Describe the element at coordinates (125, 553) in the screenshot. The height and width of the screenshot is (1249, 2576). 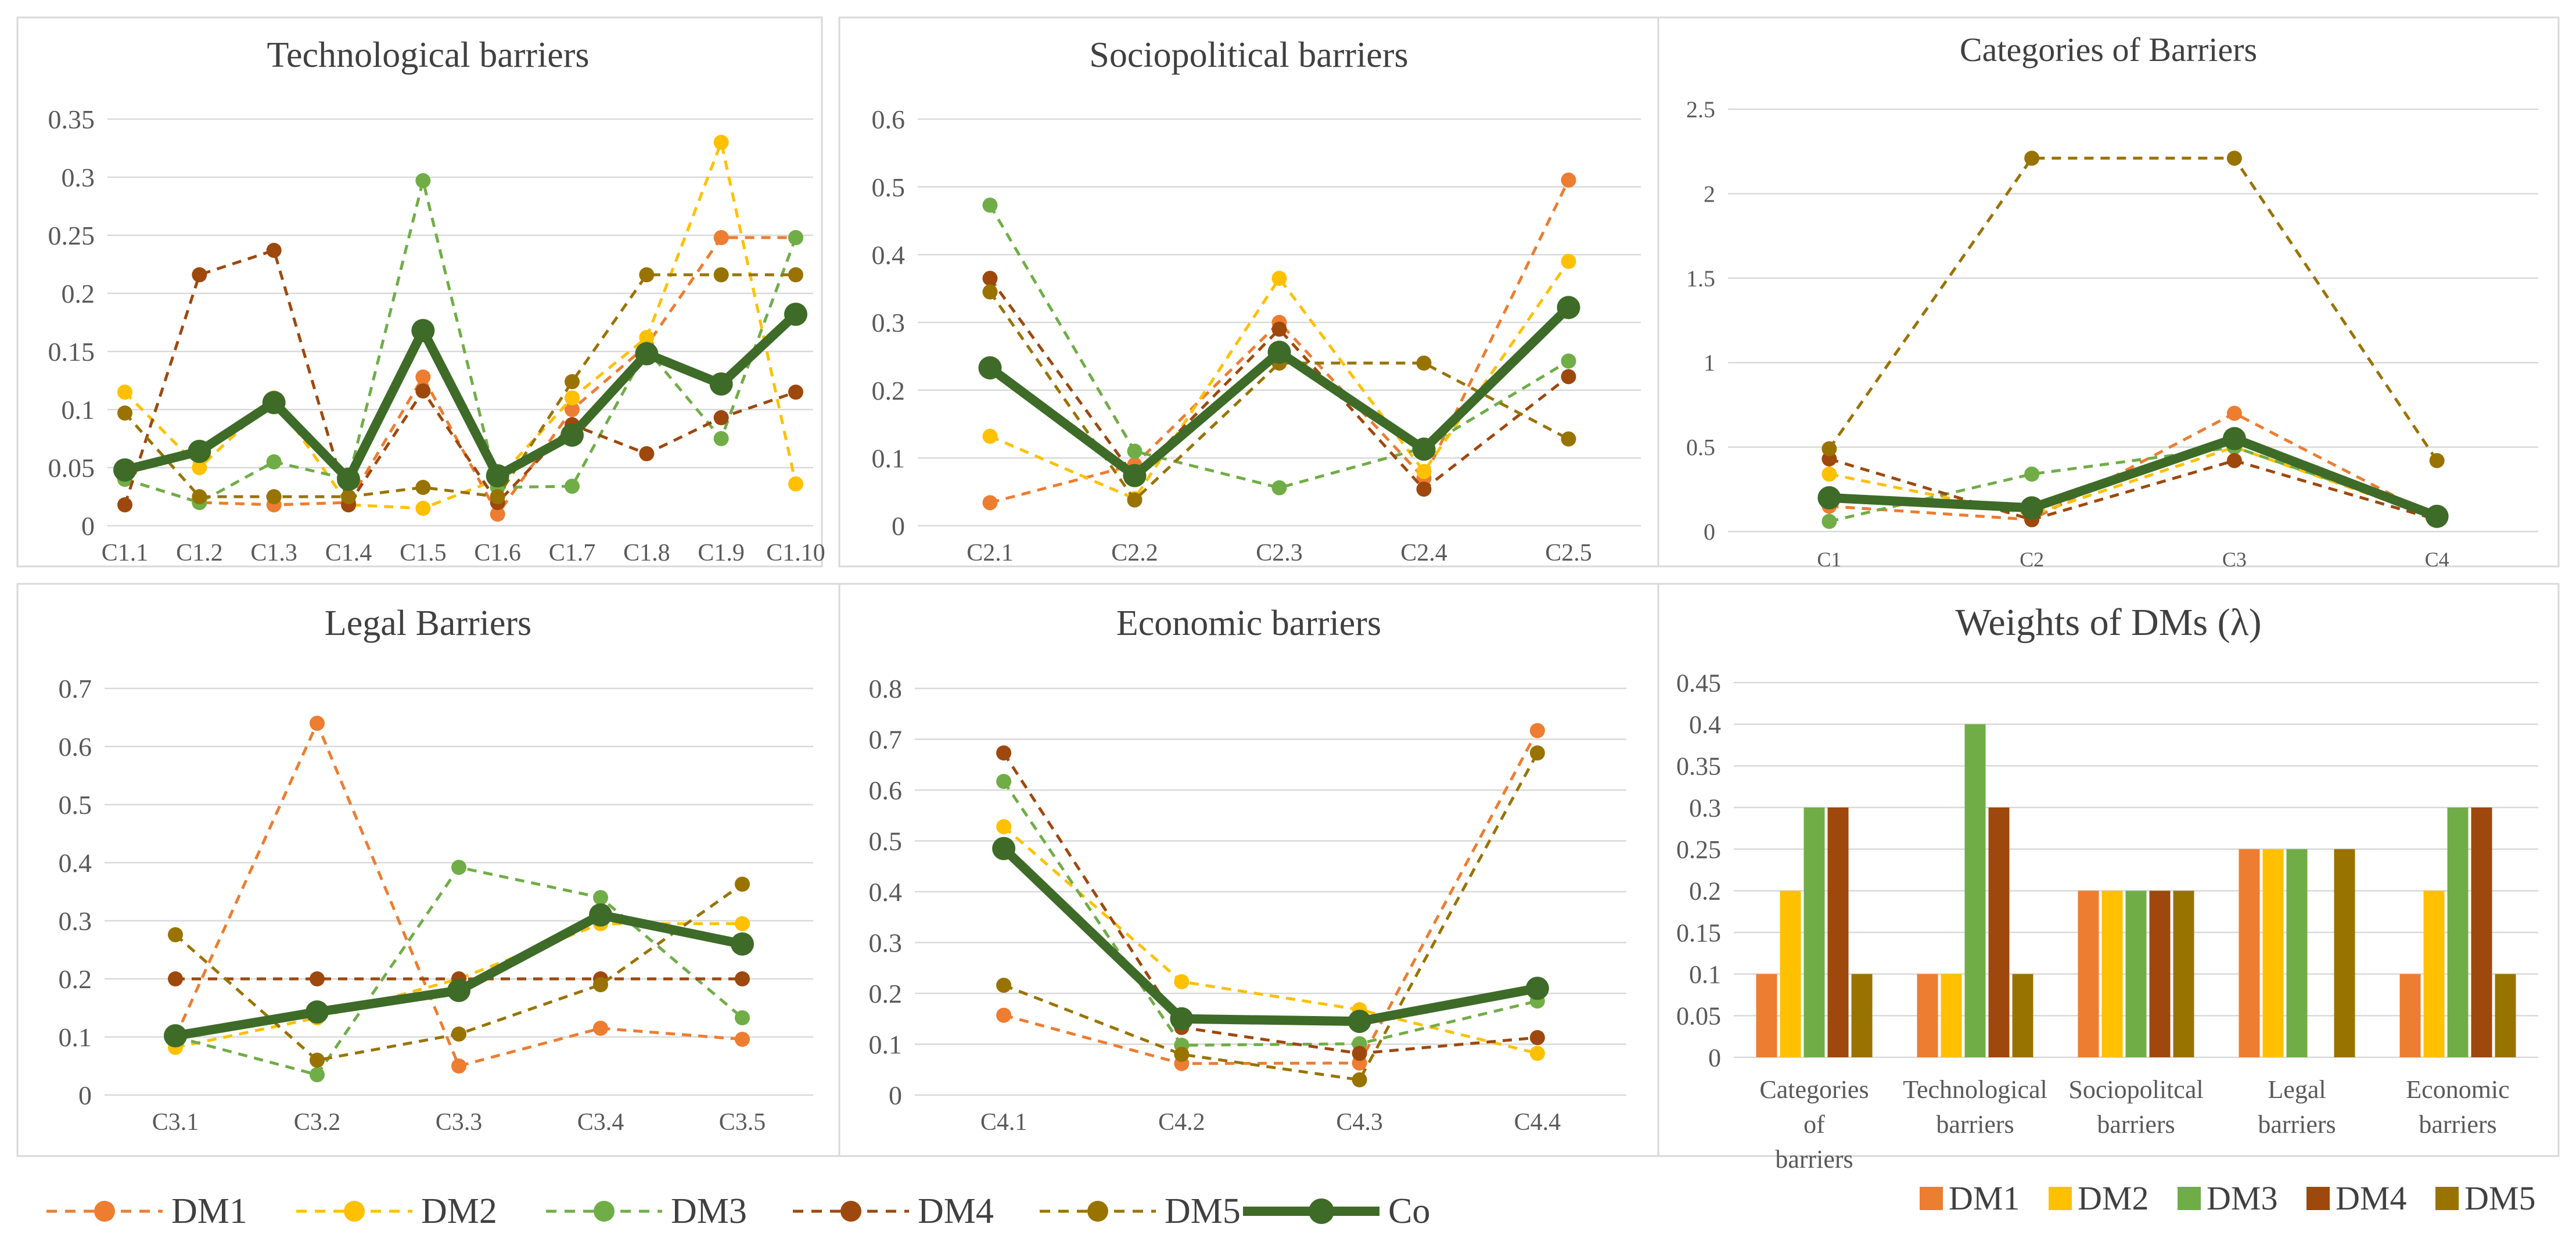
I see `x-tick-label: C1.1` at that location.